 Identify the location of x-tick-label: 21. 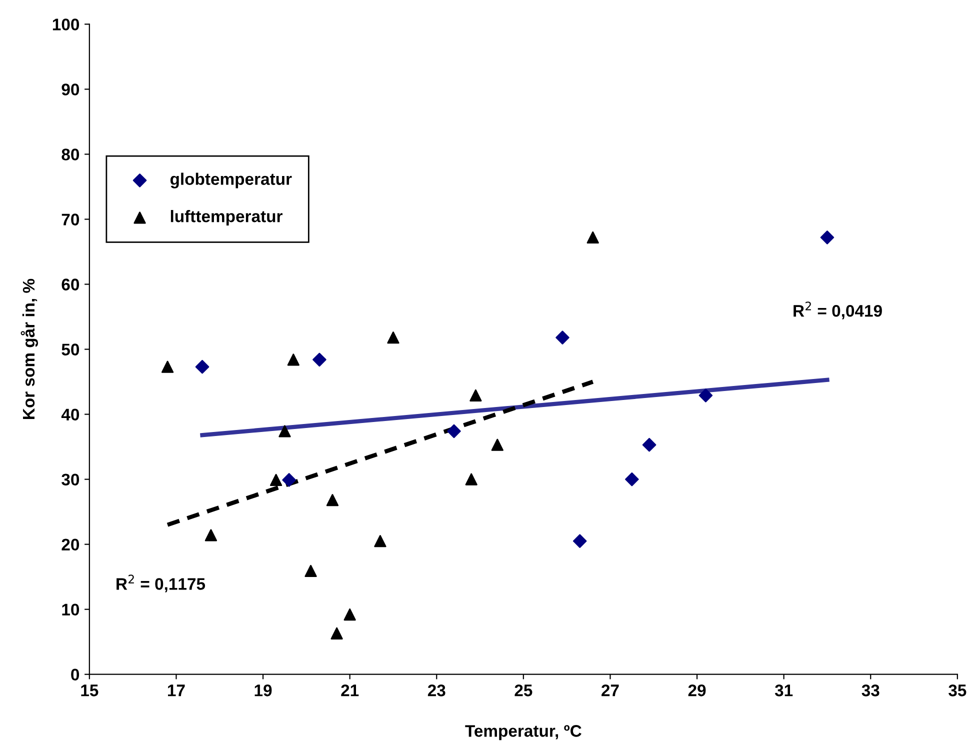
(350, 690).